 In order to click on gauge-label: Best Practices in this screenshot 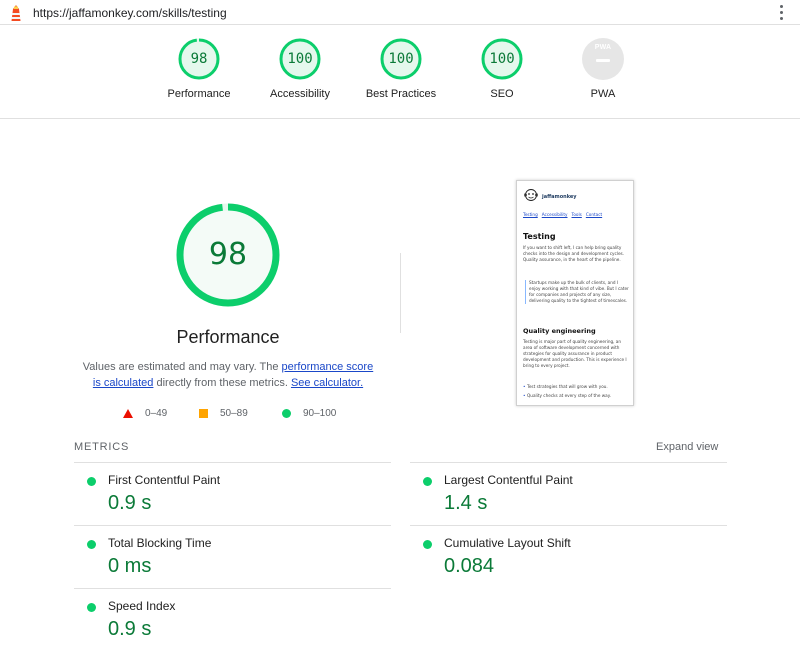, I will do `click(401, 94)`.